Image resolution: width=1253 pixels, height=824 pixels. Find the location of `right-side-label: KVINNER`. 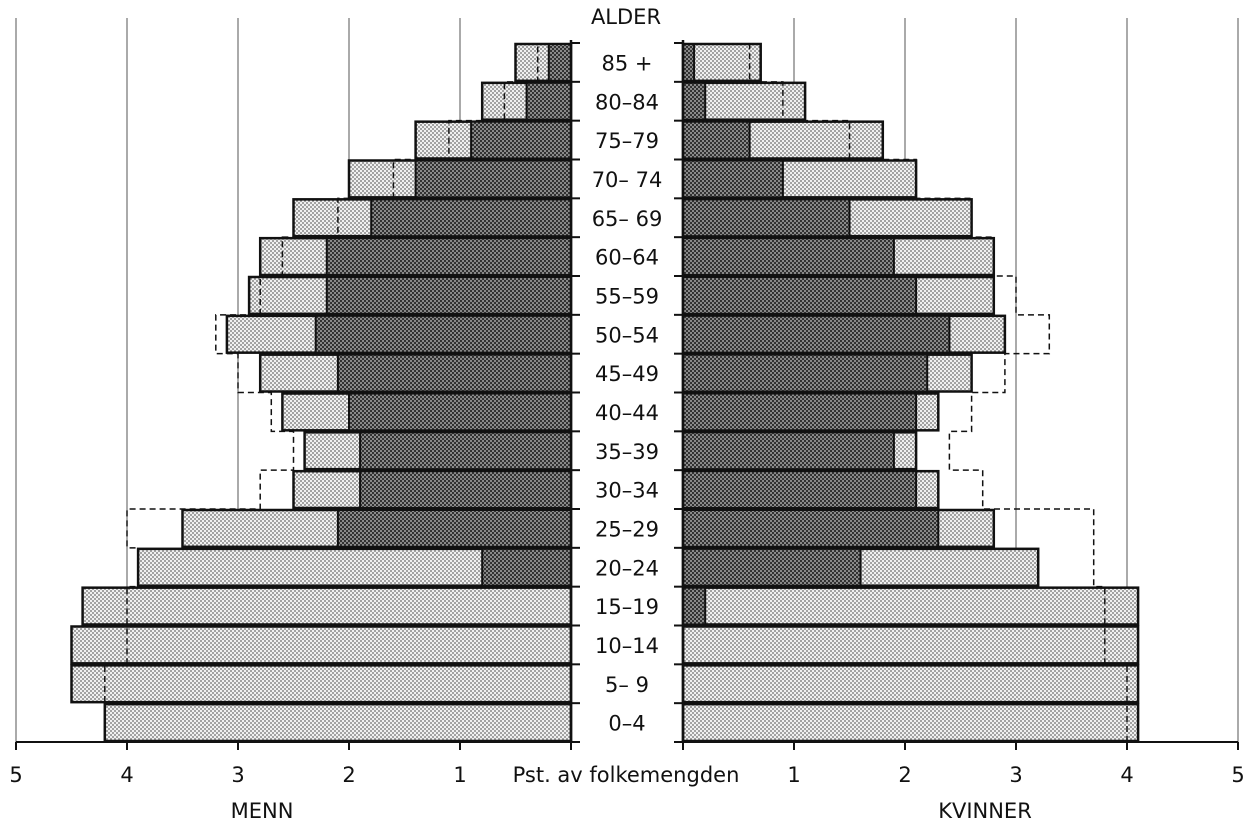

right-side-label: KVINNER is located at coordinates (985, 811).